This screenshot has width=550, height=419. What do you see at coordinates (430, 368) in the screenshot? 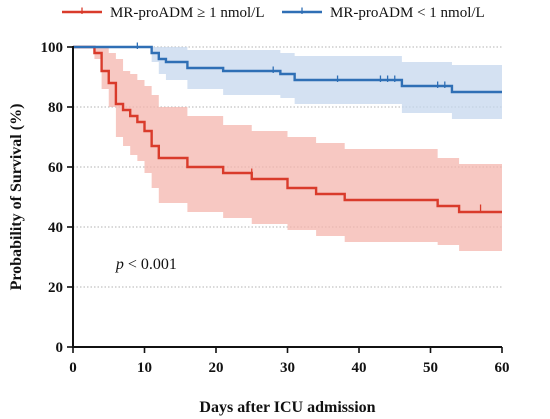
I see `x-tick-label-50: 50` at bounding box center [430, 368].